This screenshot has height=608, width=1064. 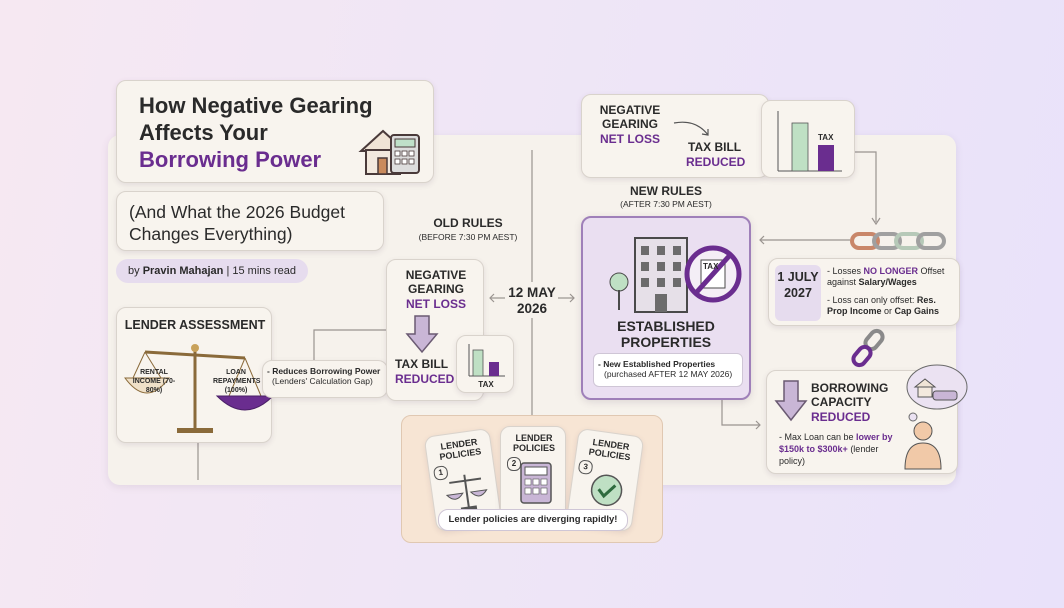 I want to click on established-title: ESTABLISHED PROPERTIES, so click(x=666, y=334).